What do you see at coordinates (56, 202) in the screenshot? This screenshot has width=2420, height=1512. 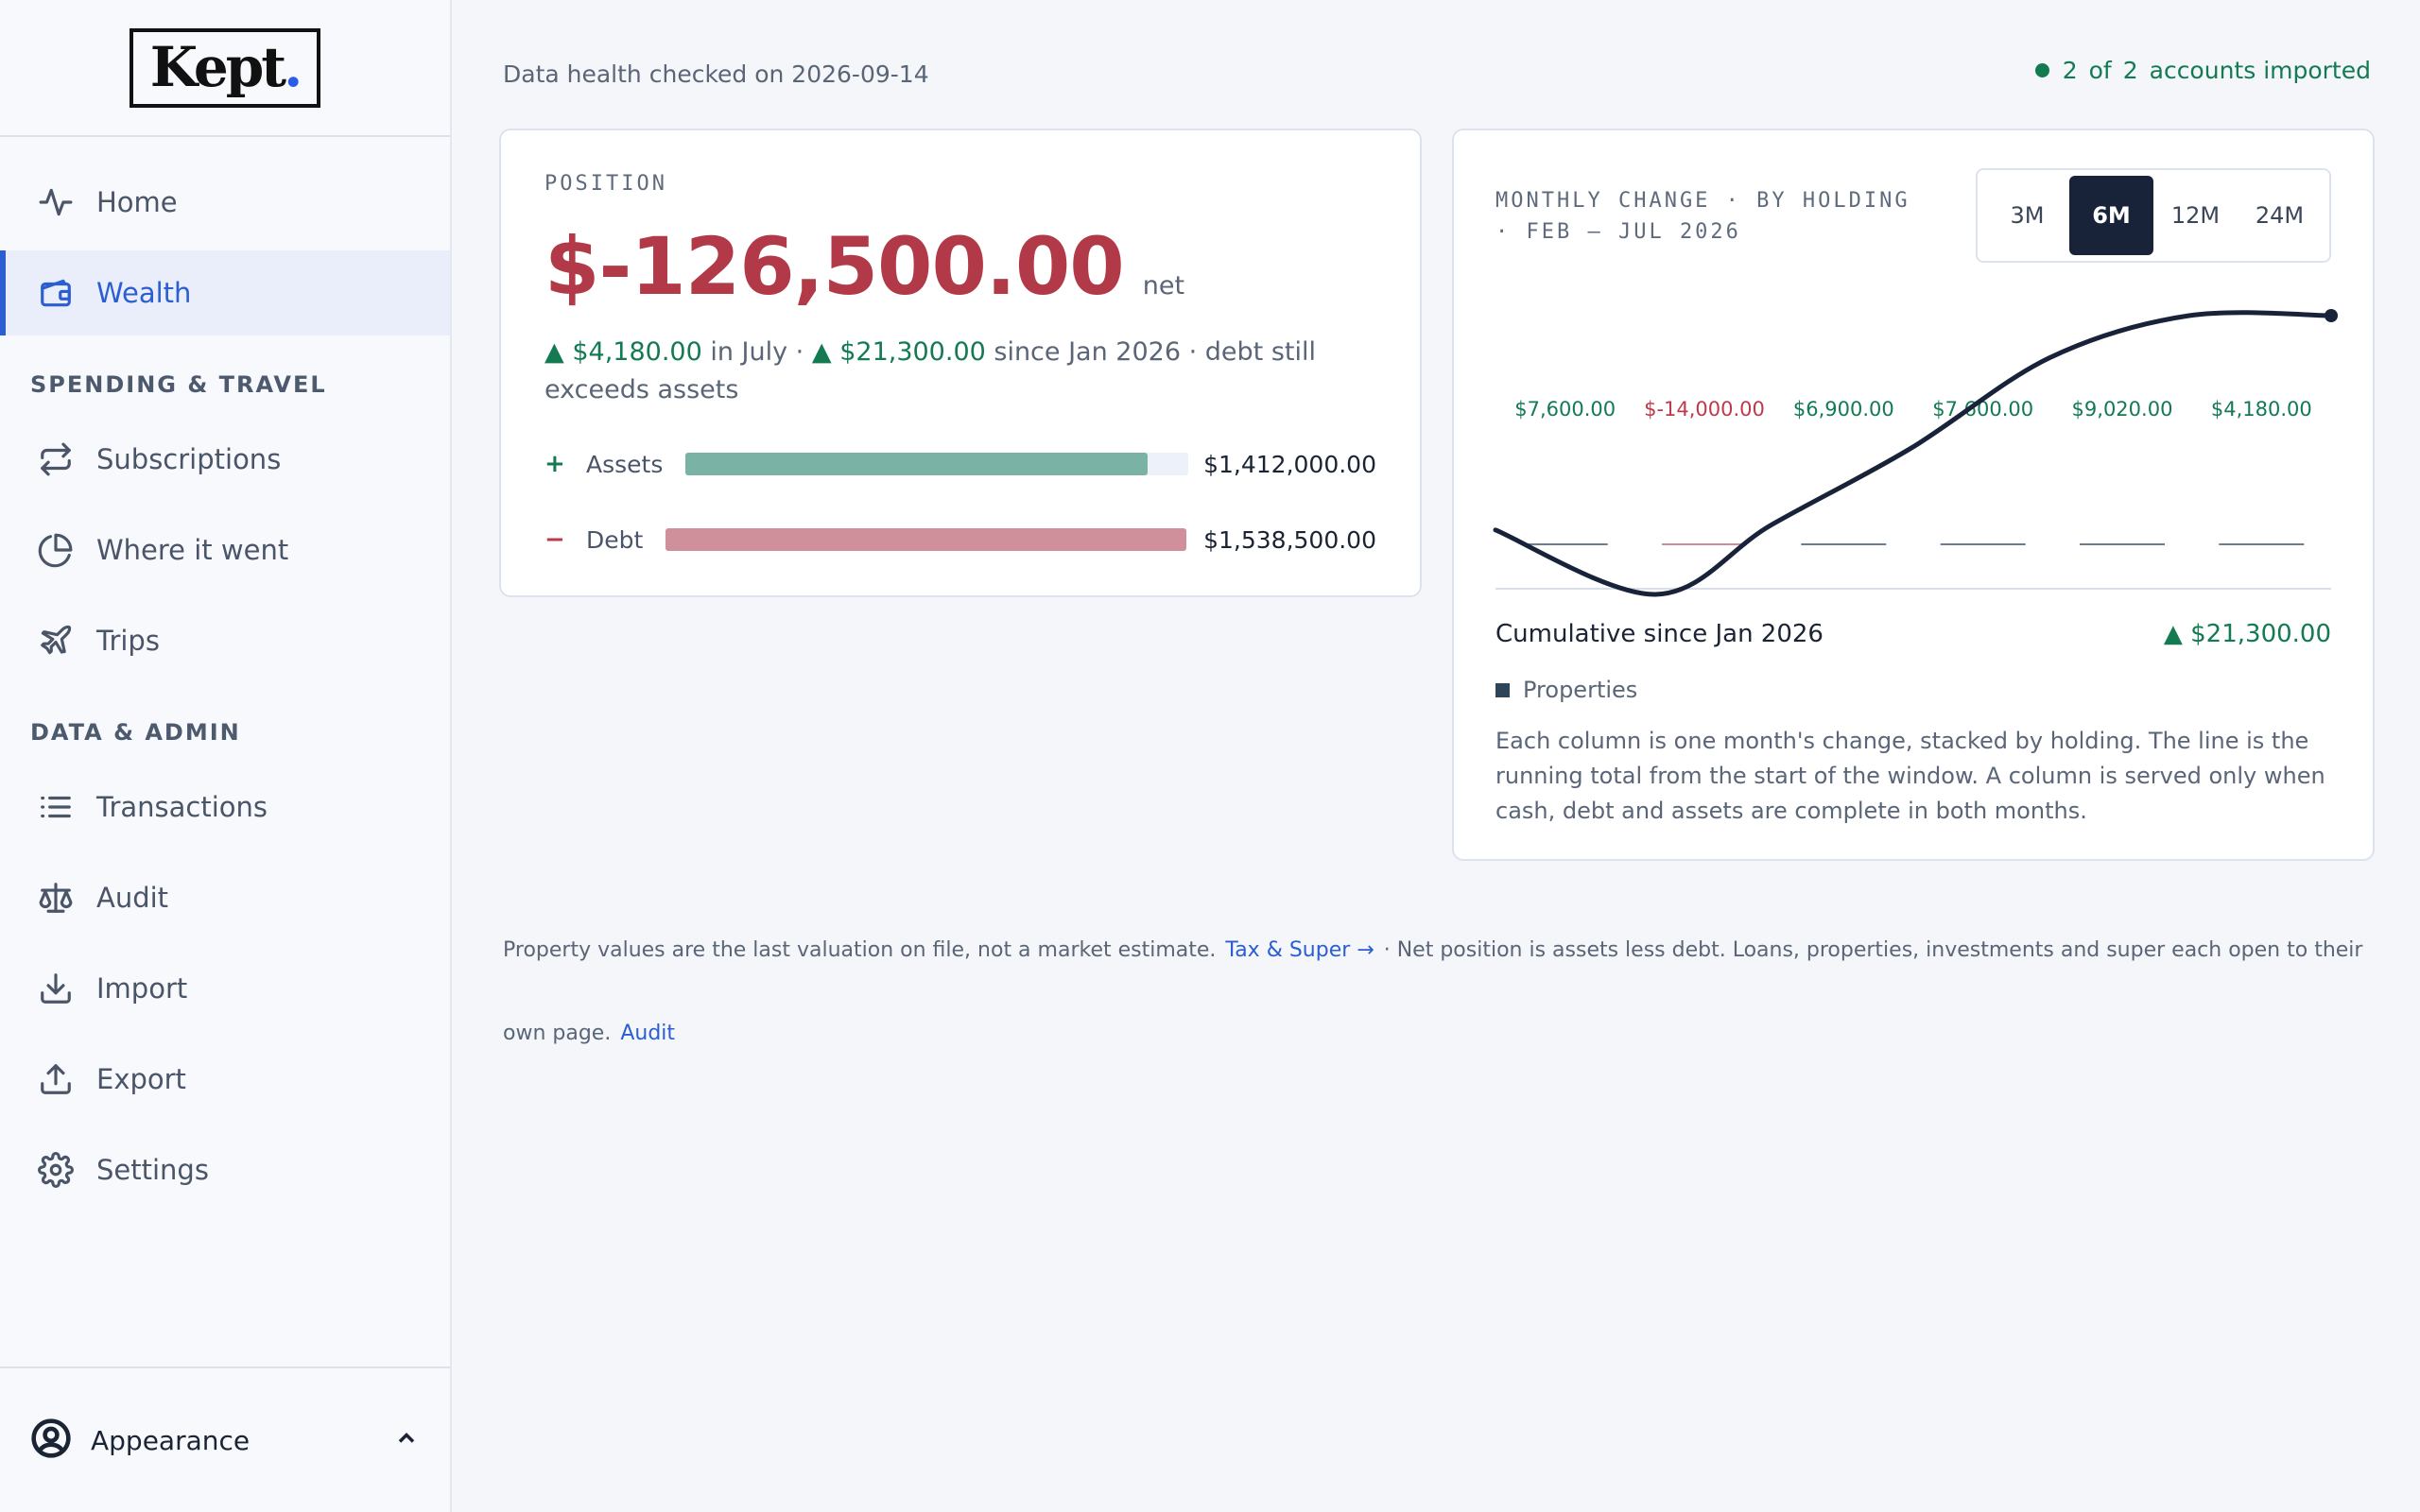 I see `activity-icon` at bounding box center [56, 202].